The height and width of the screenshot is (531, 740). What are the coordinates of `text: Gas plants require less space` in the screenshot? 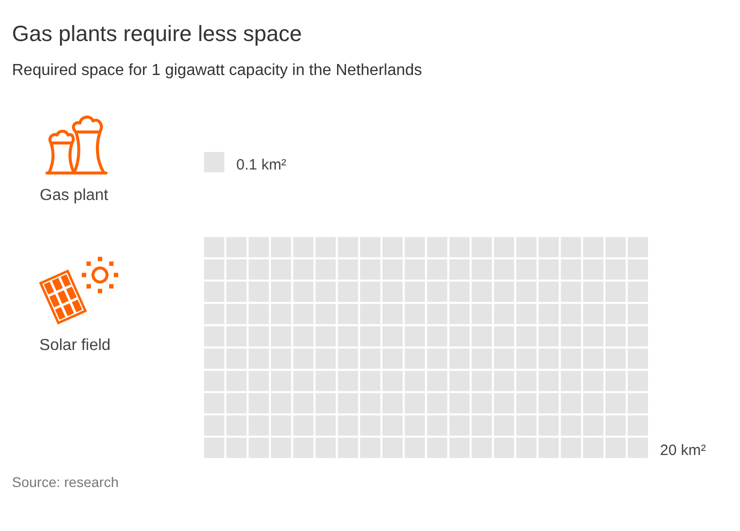 It's located at (157, 33).